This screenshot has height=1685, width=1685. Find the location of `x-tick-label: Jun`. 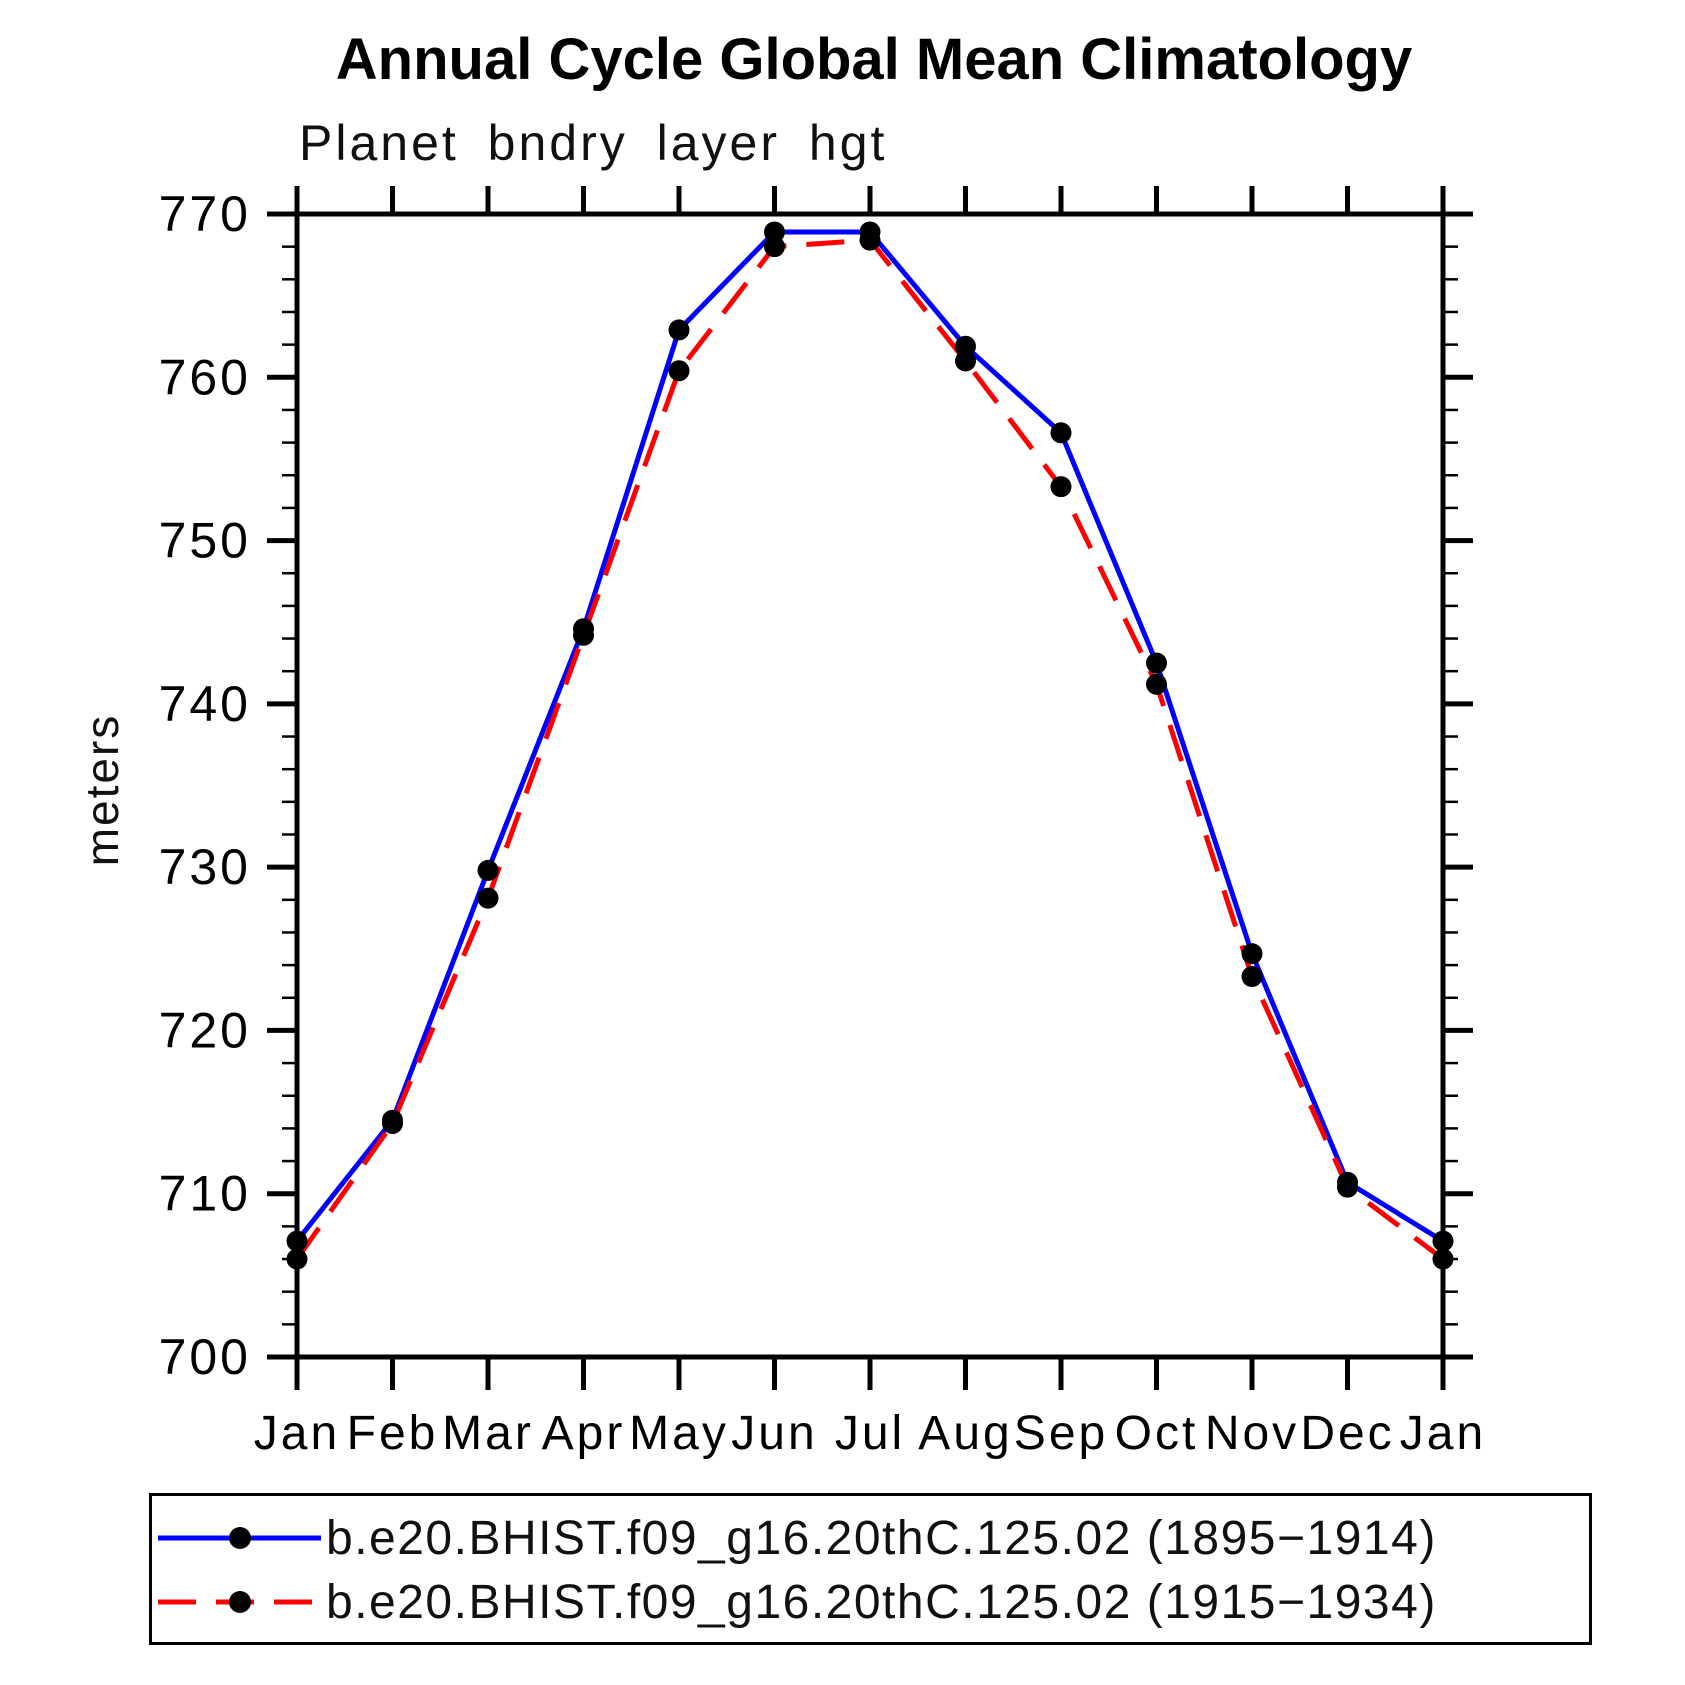

x-tick-label: Jun is located at coordinates (774, 1433).